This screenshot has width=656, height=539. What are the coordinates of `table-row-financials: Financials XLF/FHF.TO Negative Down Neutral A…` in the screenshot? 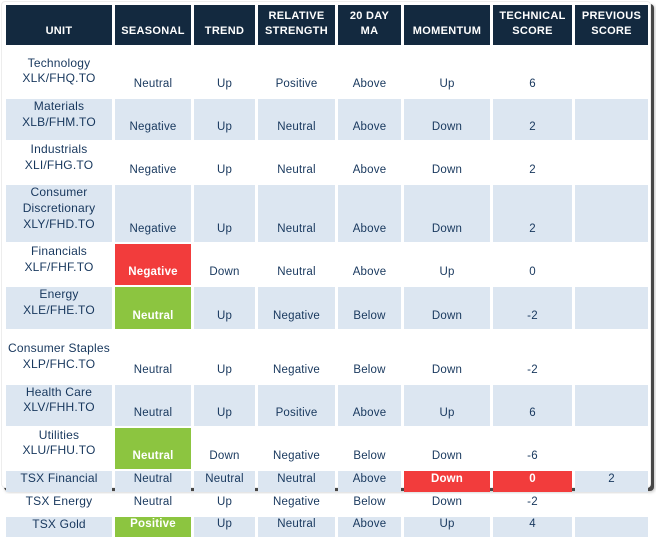 It's located at (327, 265).